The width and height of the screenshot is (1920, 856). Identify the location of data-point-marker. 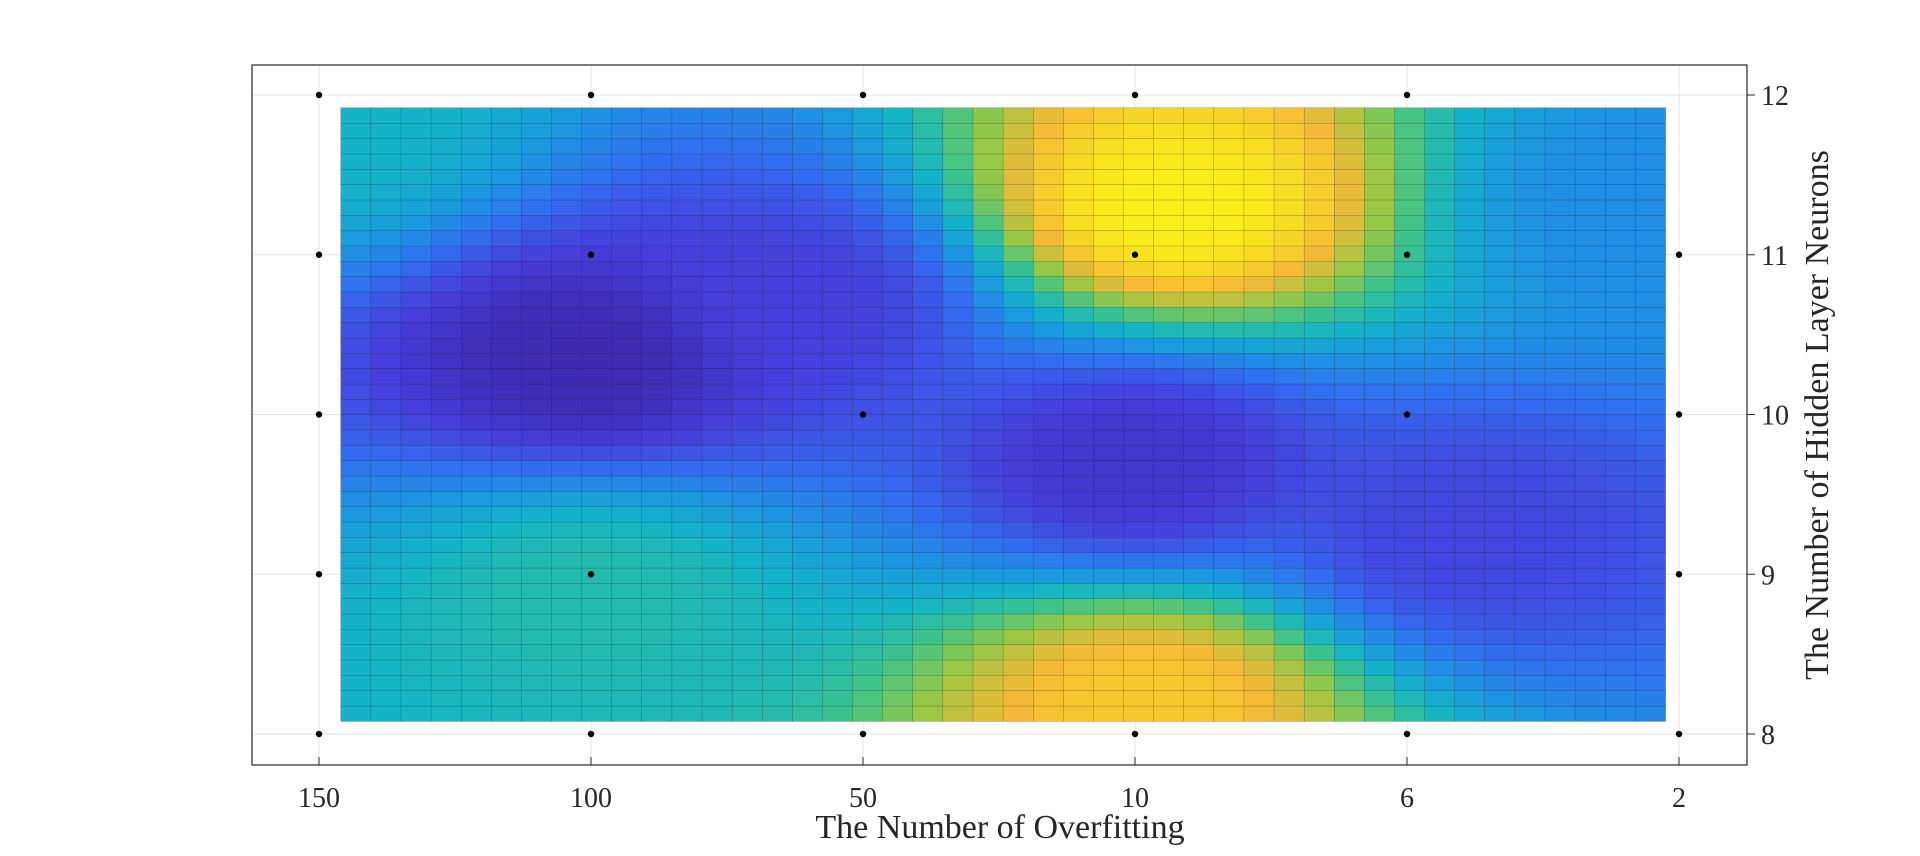
(319, 414).